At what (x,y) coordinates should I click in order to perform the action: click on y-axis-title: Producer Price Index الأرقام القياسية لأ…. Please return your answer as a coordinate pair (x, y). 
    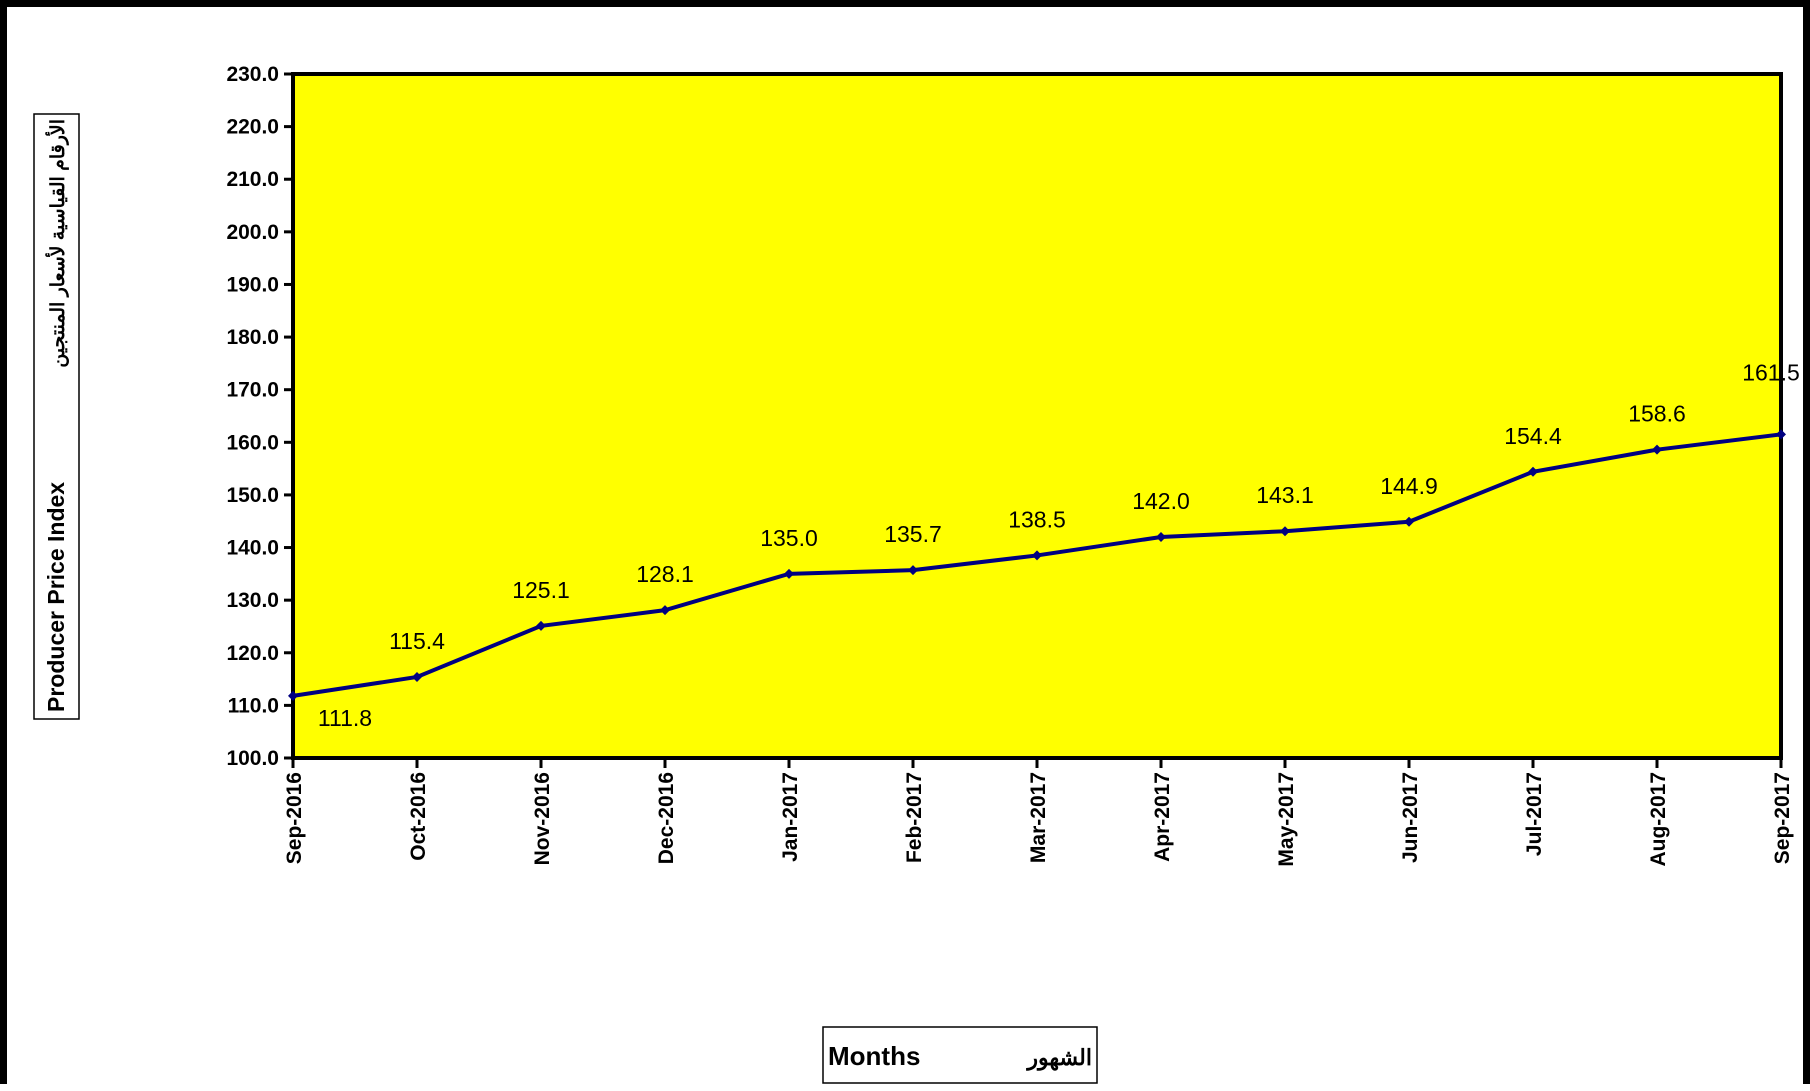
    Looking at the image, I should click on (56, 416).